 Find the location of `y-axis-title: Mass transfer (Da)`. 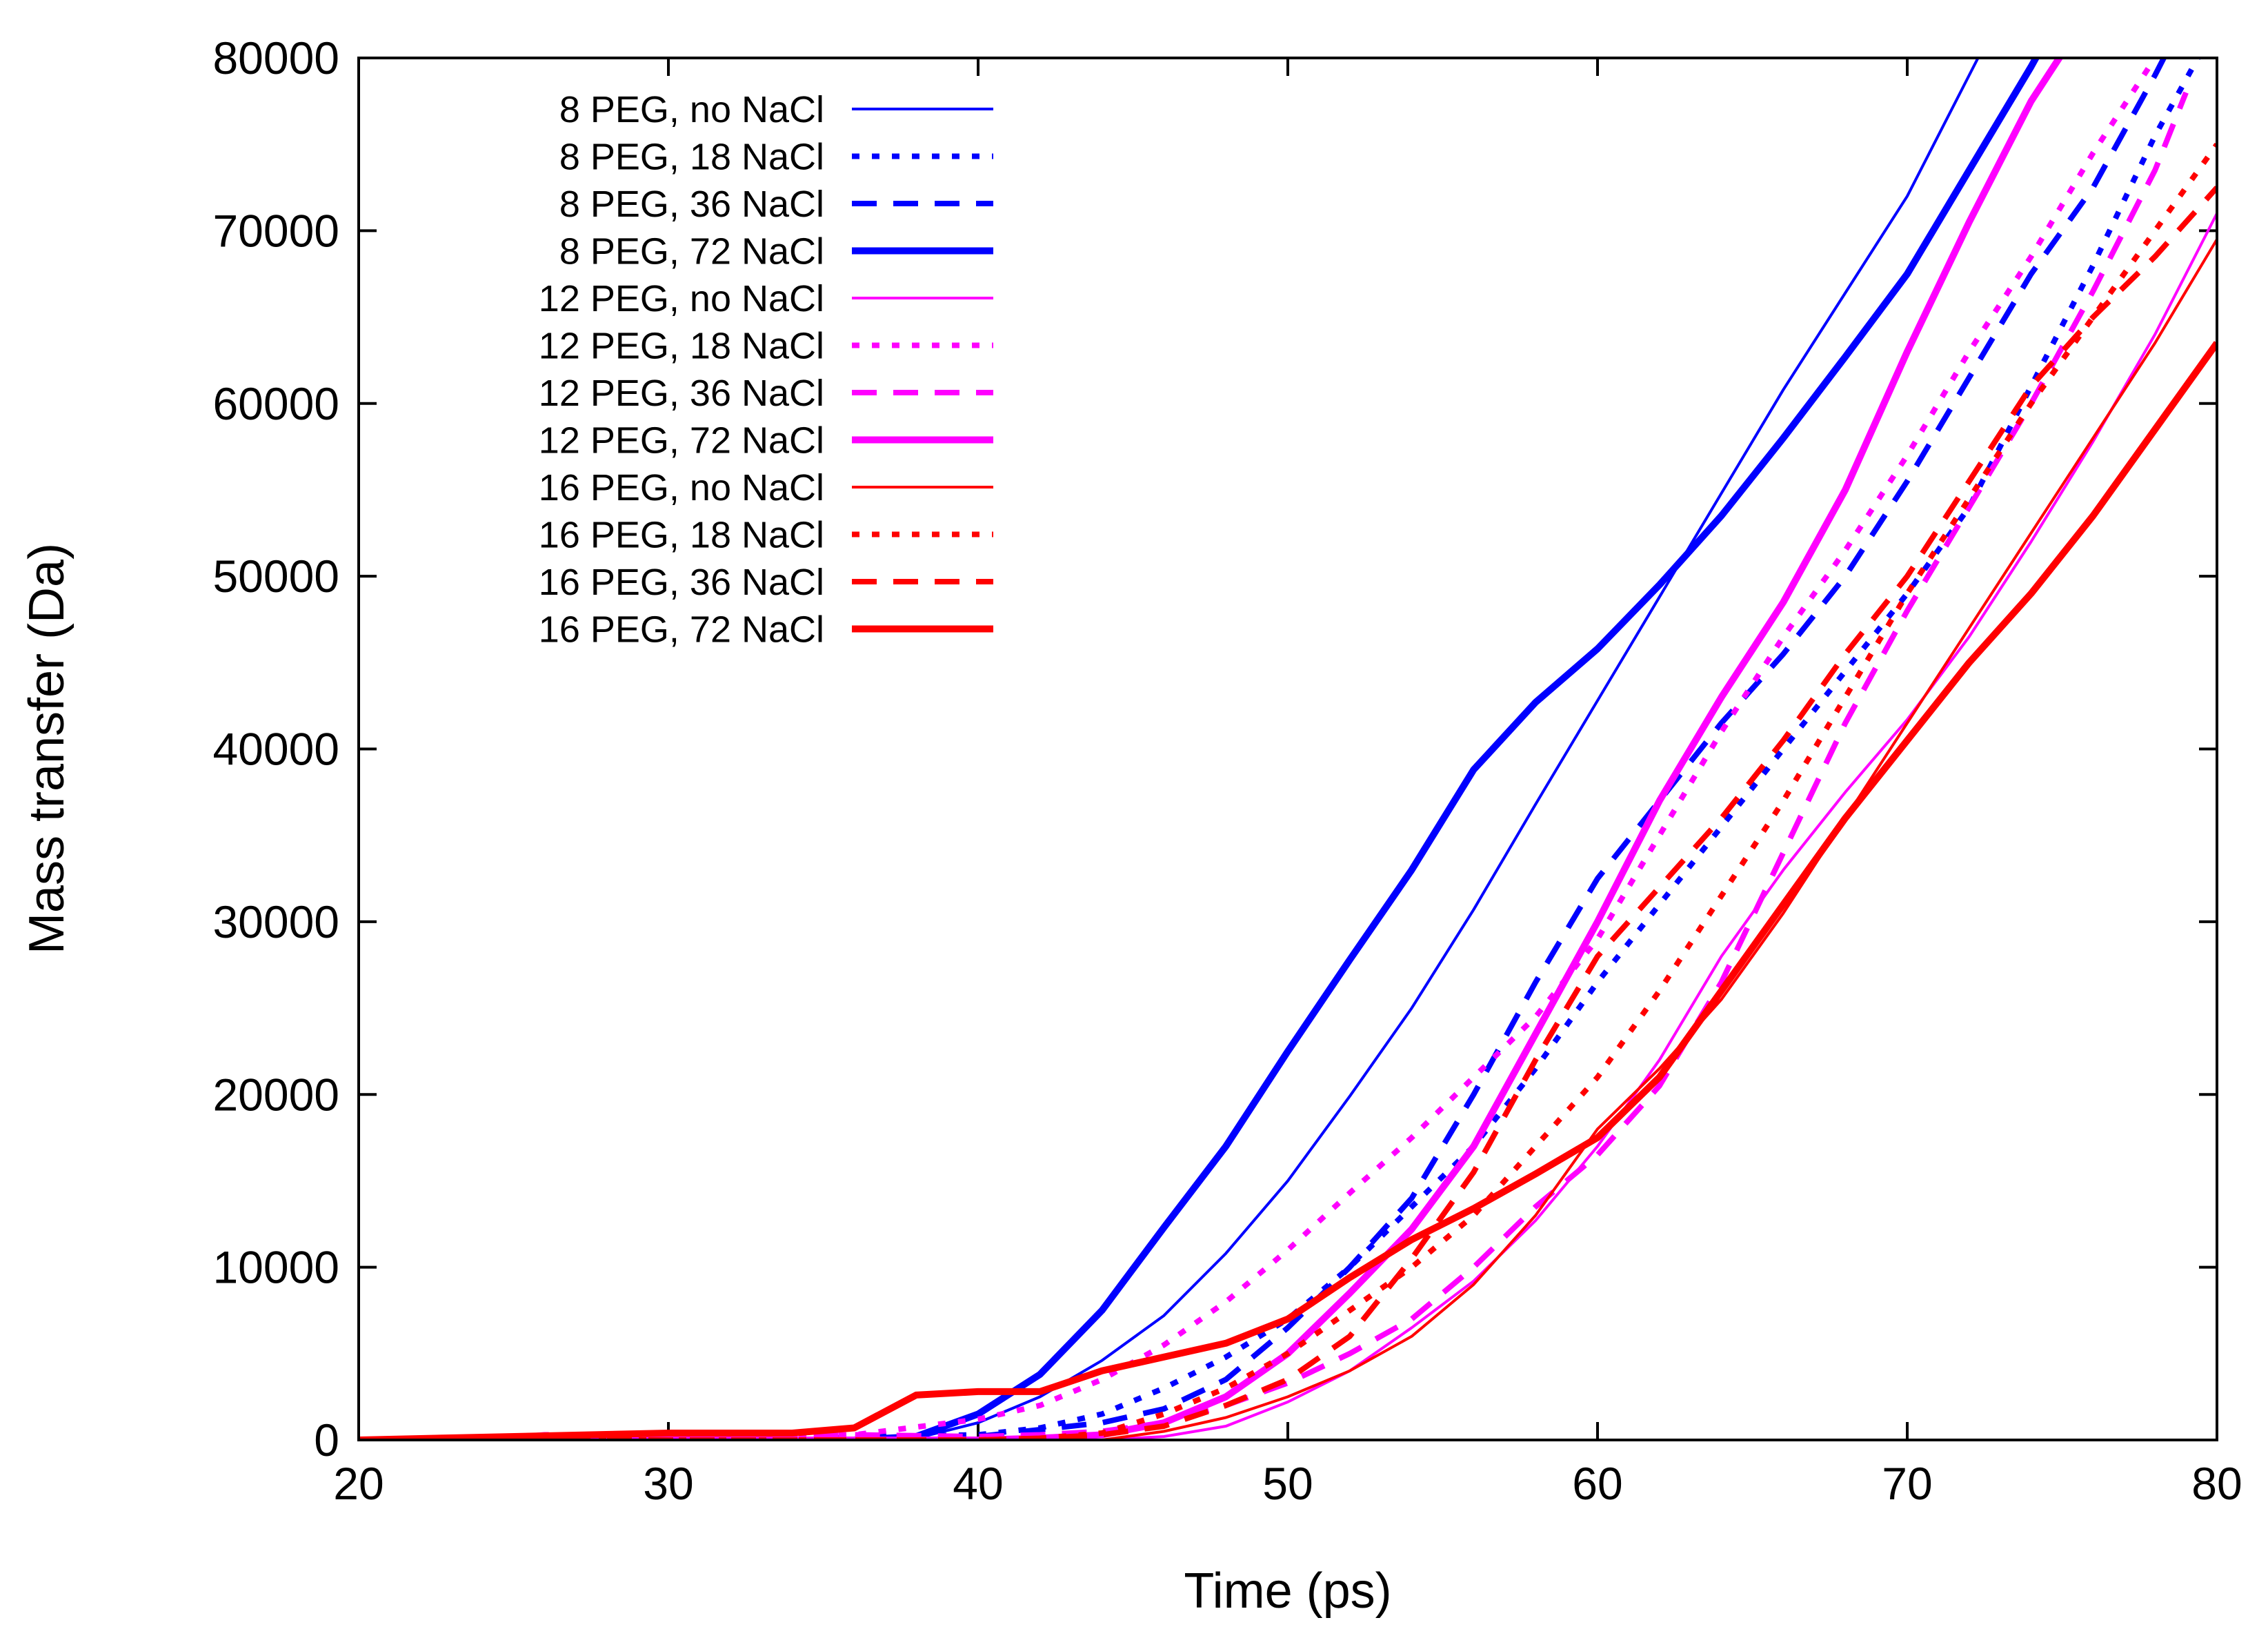

y-axis-title: Mass transfer (Da) is located at coordinates (46, 748).